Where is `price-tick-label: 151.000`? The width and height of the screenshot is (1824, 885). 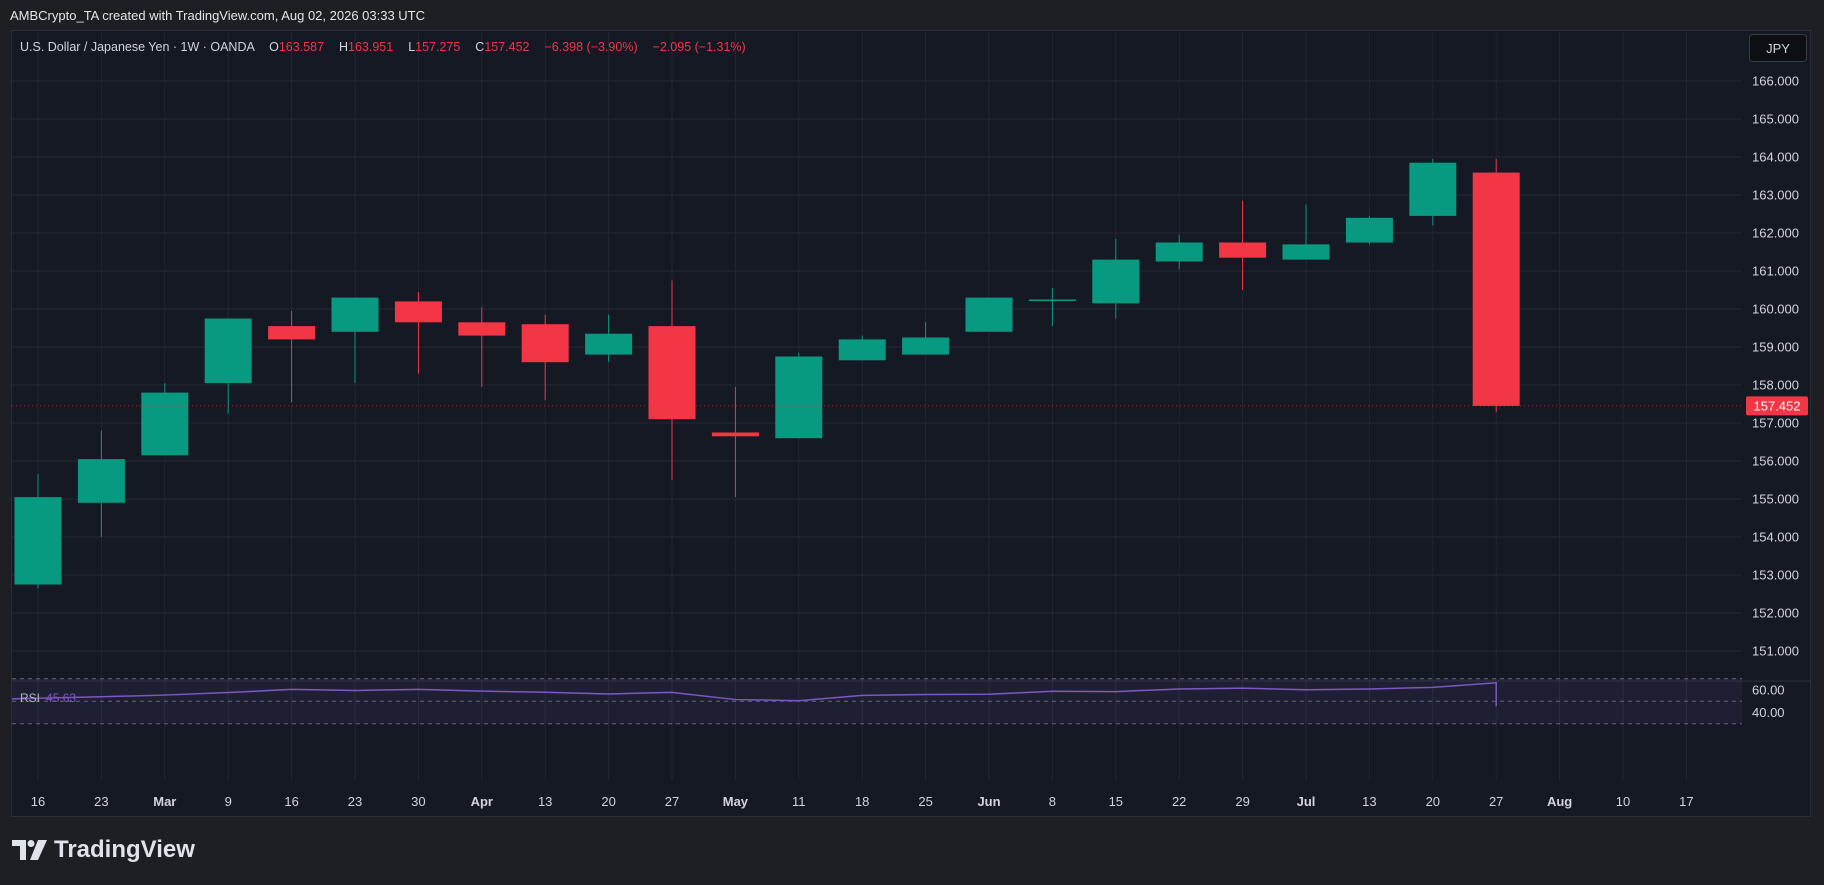
price-tick-label: 151.000 is located at coordinates (1775, 651).